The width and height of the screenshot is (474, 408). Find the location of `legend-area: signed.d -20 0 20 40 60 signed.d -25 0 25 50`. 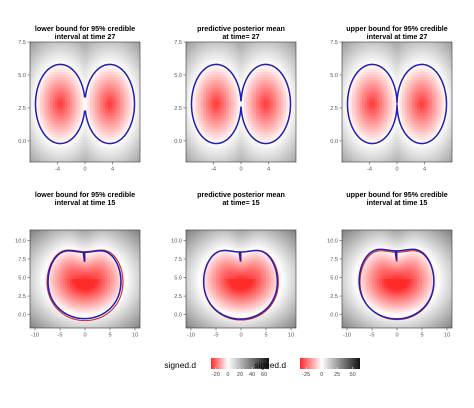

legend-area: signed.d -20 0 20 40 60 signed.d -25 0 25 50 is located at coordinates (262, 368).